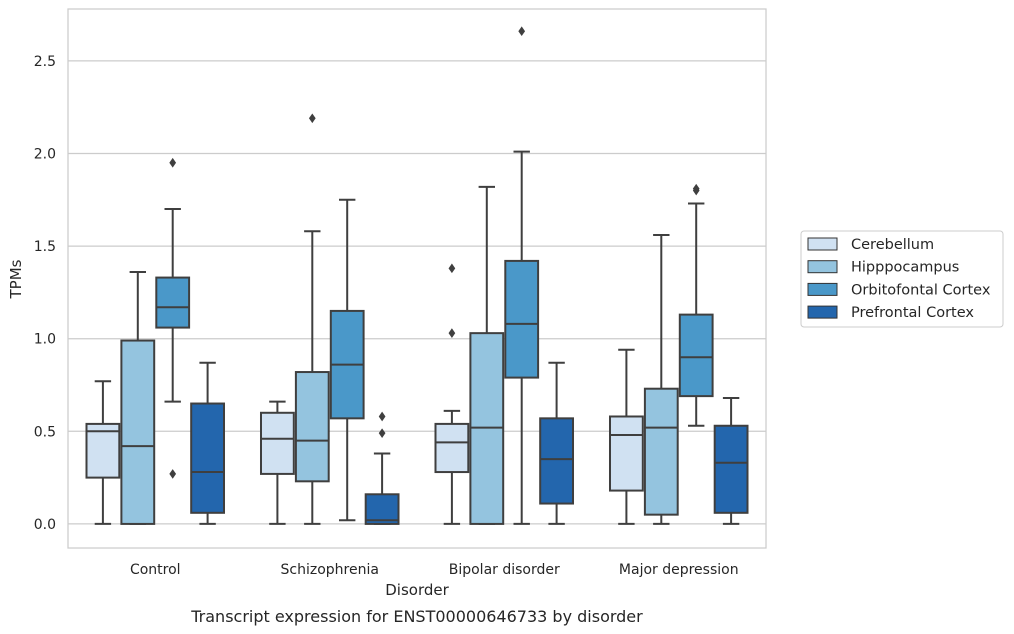 The width and height of the screenshot is (1014, 634). Describe the element at coordinates (679, 570) in the screenshot. I see `x-tick-label: Major depression` at that location.